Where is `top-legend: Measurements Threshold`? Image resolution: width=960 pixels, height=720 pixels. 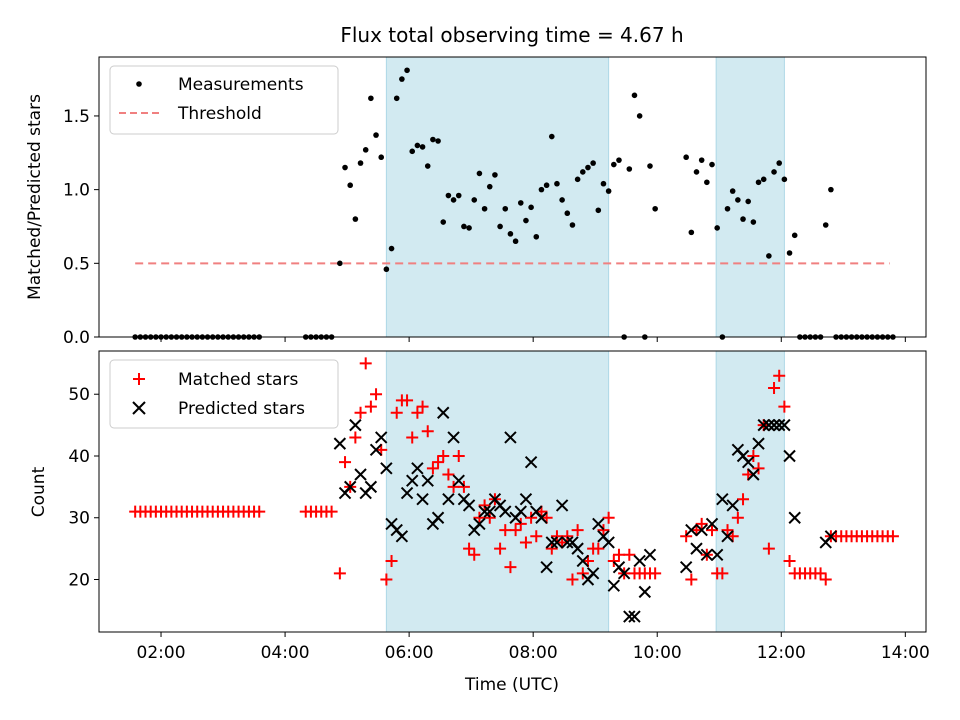 top-legend: Measurements Threshold is located at coordinates (224, 100).